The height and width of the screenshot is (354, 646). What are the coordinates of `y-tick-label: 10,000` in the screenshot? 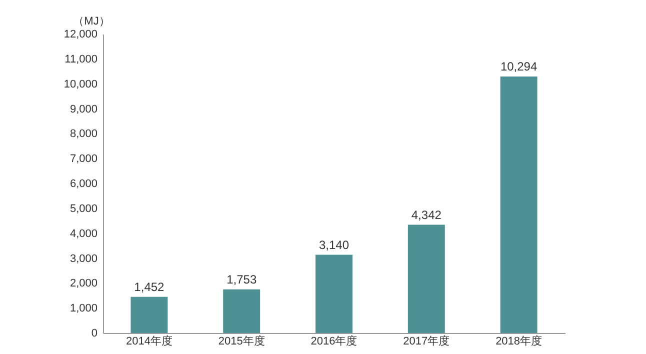 It's located at (81, 84).